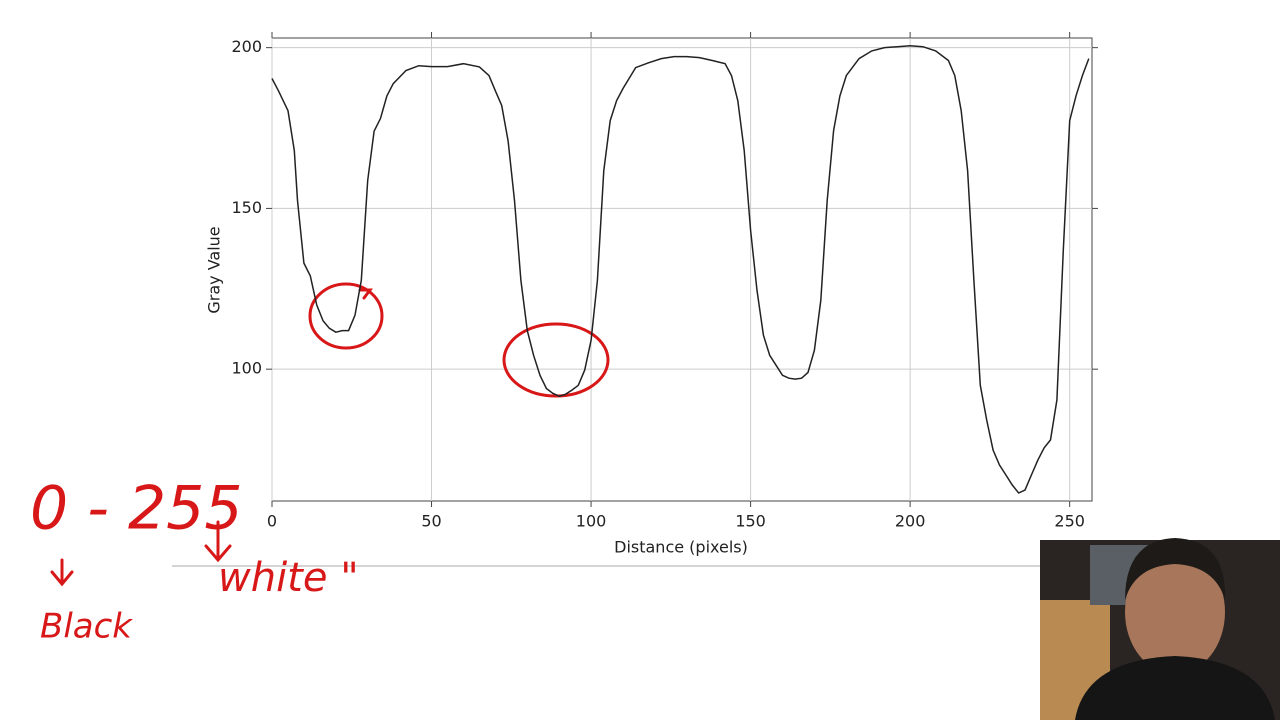  What do you see at coordinates (272, 521) in the screenshot?
I see `x-tick-label: 0` at bounding box center [272, 521].